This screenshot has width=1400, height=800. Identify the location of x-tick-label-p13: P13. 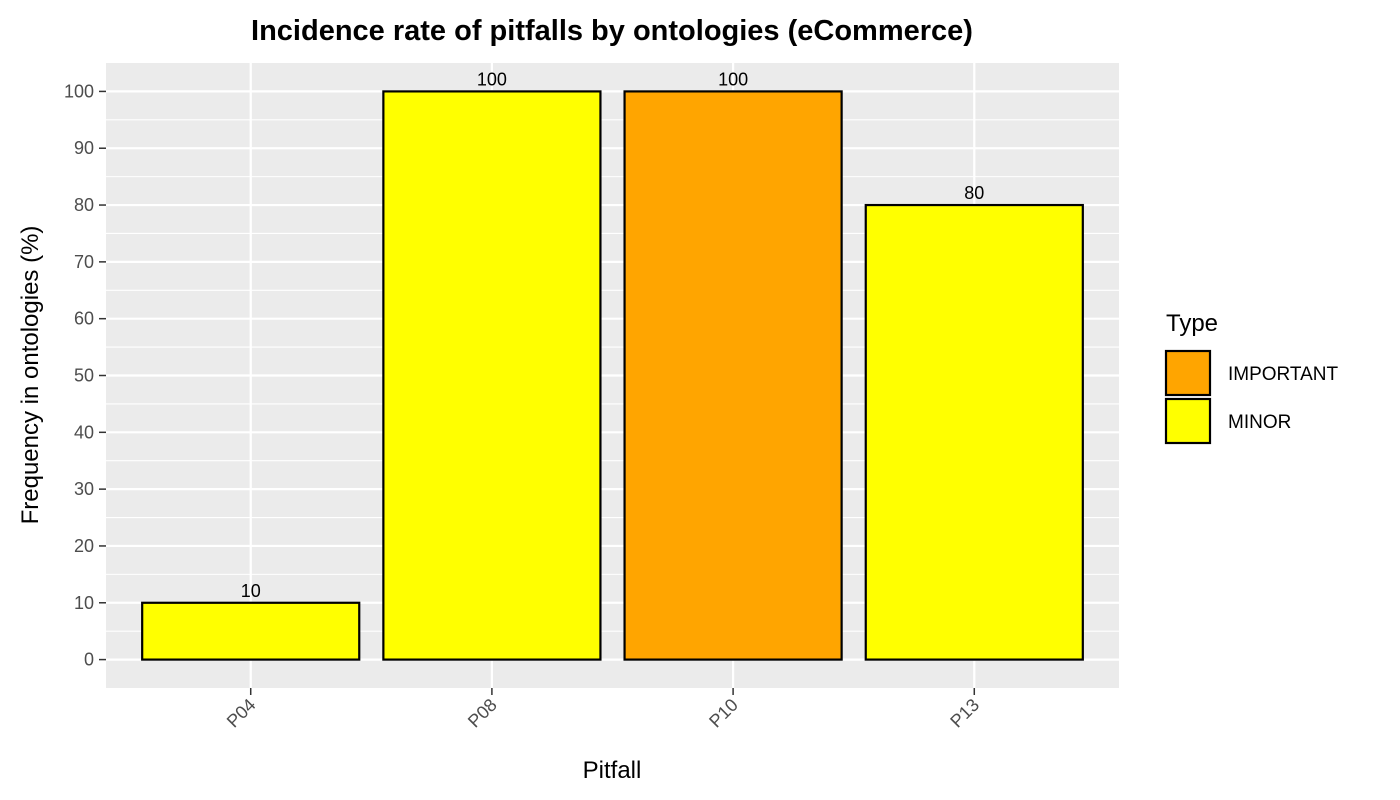
(964, 713).